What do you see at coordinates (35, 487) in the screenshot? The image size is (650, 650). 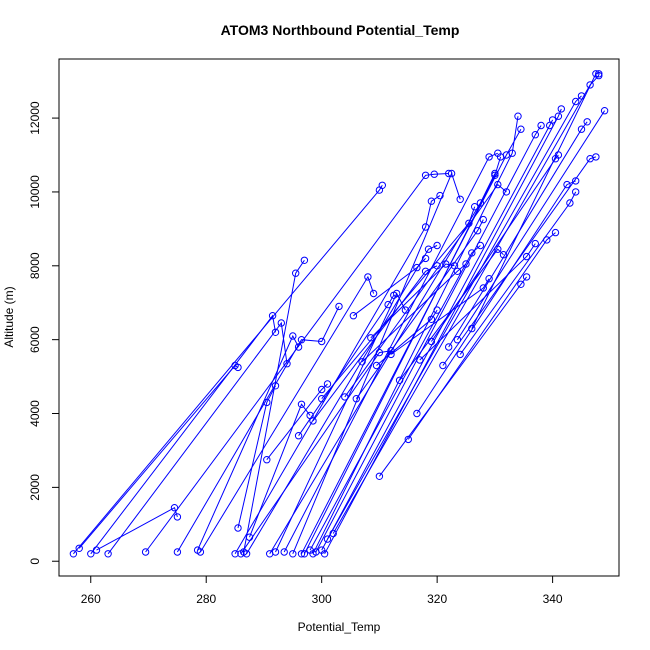 I see `y-tick-label: 2000` at bounding box center [35, 487].